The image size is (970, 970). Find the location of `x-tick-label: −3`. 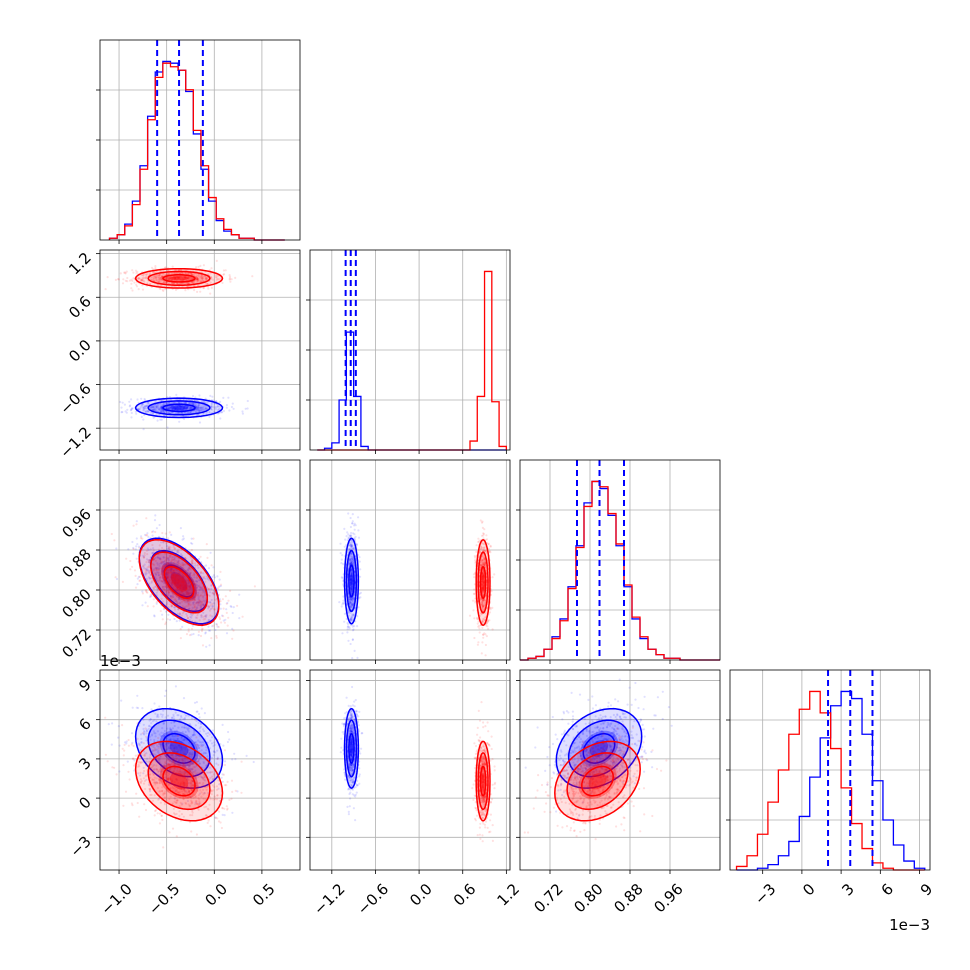

x-tick-label: −3 is located at coordinates (765, 894).